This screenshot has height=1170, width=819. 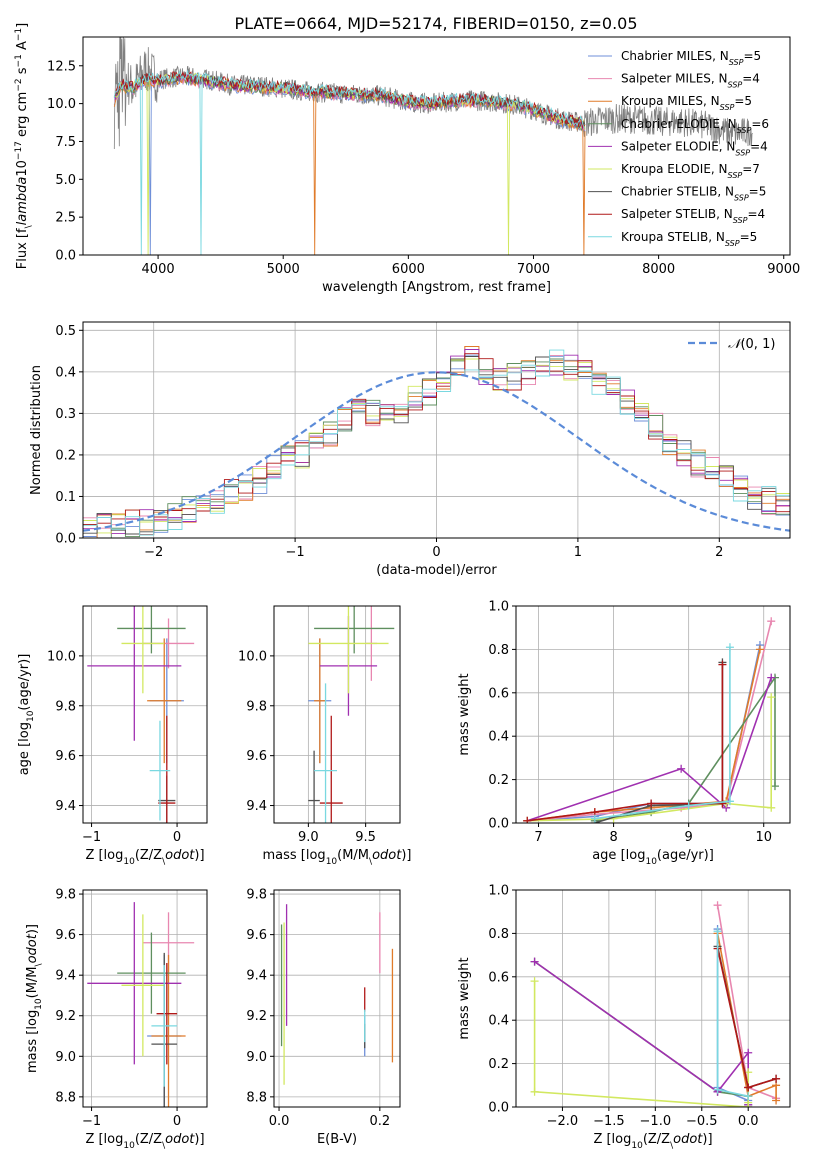 I want to click on legend-entry: Kroupa MILES, NSSP=5, so click(x=686, y=103).